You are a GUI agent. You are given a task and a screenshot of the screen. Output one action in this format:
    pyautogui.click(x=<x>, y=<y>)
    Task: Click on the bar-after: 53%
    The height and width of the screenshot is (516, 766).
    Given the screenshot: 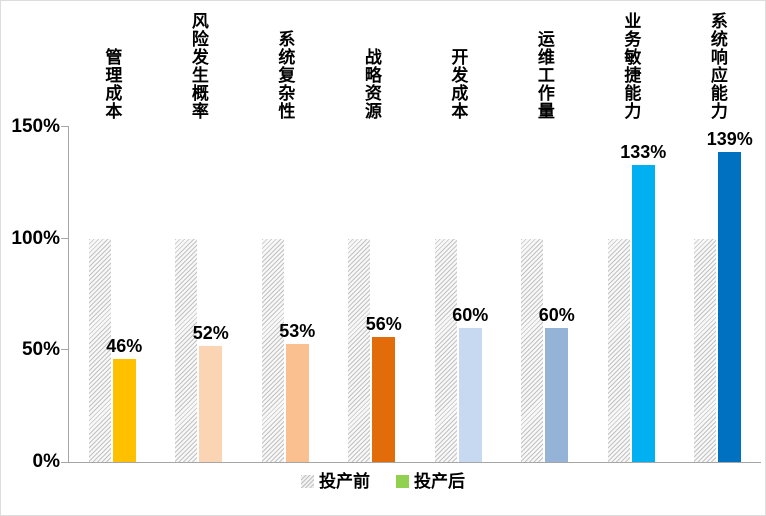 What is the action you would take?
    pyautogui.click(x=297, y=392)
    